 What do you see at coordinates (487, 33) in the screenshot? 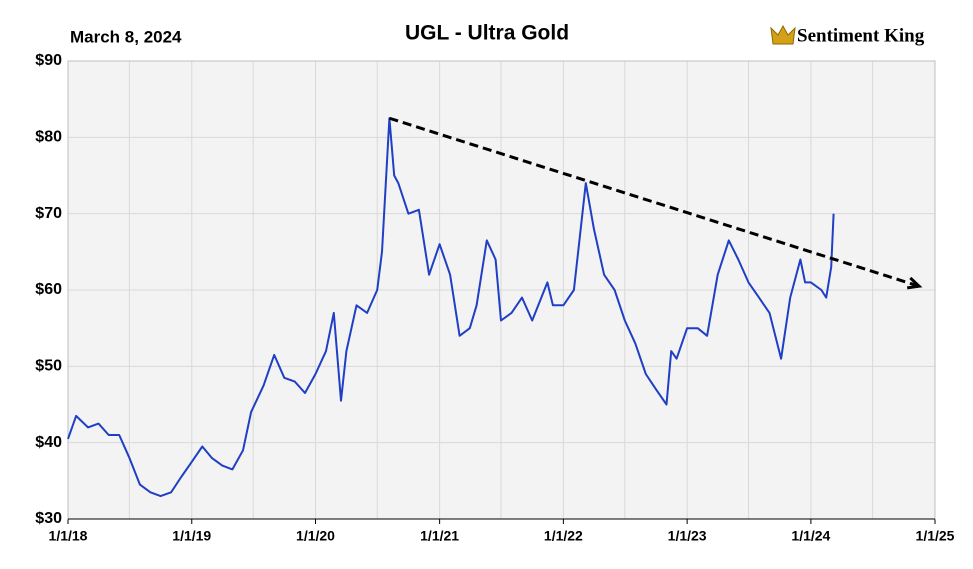
I see `chart-title: UGL - Ultra Gold` at bounding box center [487, 33].